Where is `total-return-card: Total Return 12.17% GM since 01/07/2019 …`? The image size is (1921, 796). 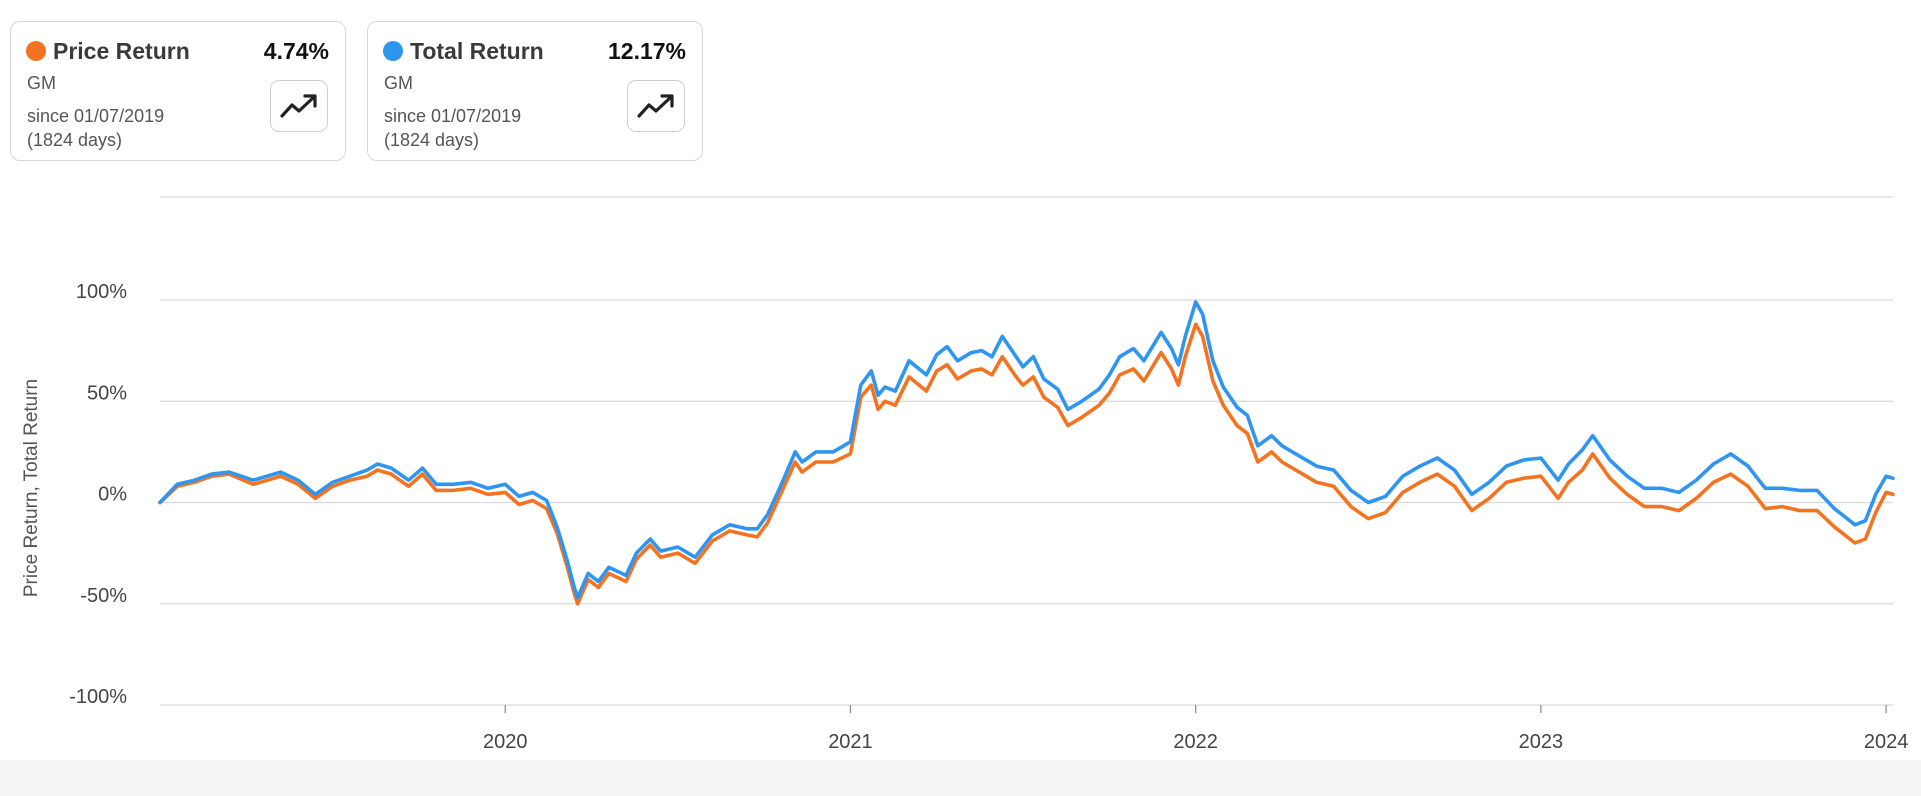 total-return-card: Total Return 12.17% GM since 01/07/2019 … is located at coordinates (535, 91).